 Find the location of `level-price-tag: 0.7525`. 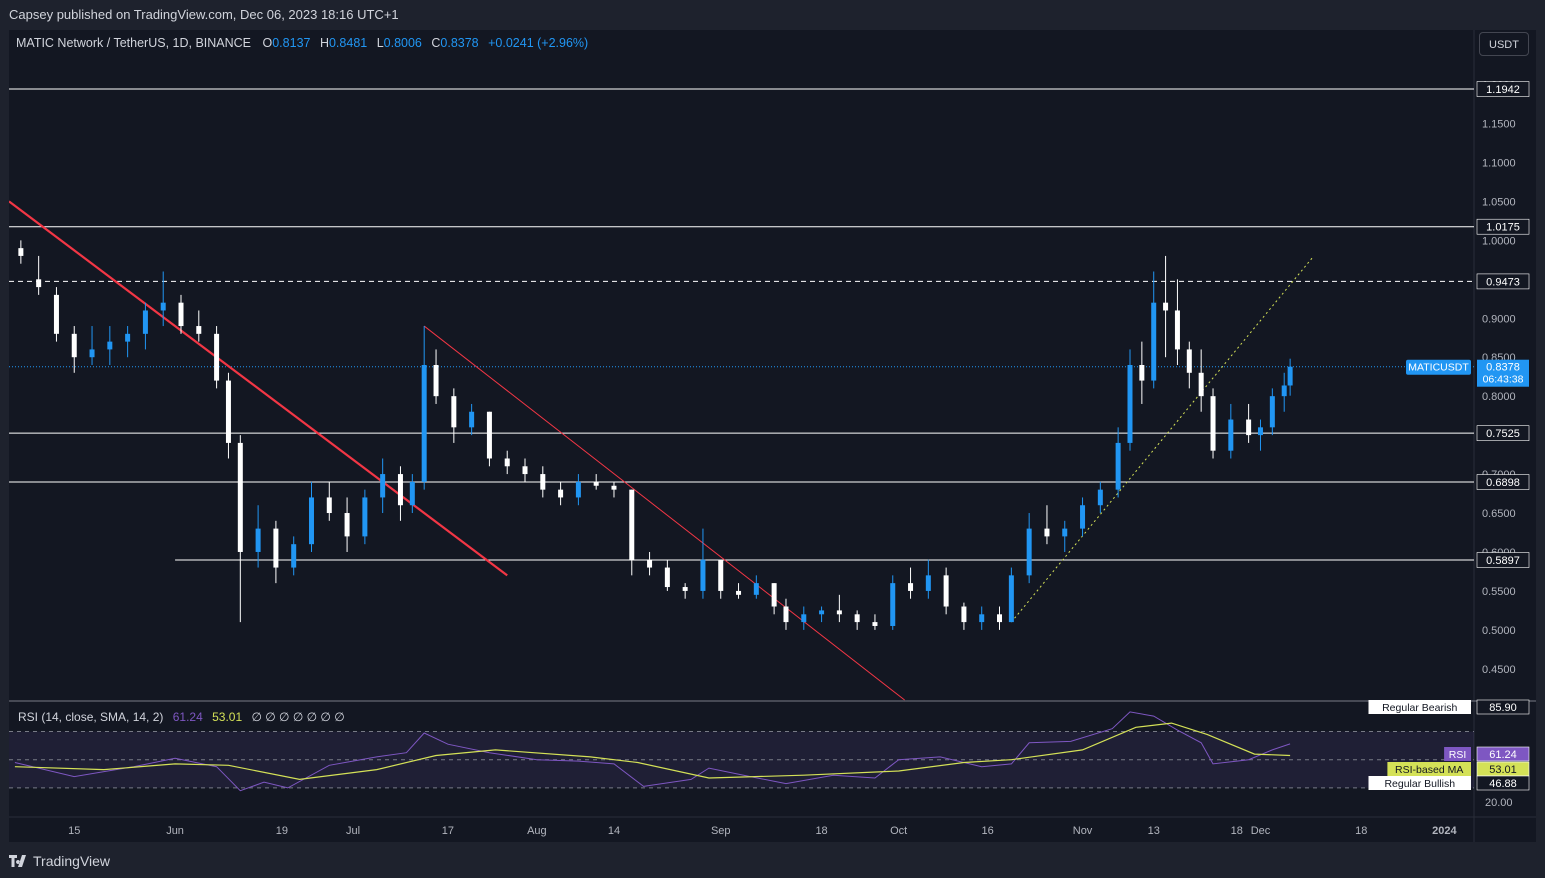

level-price-tag: 0.7525 is located at coordinates (1503, 433).